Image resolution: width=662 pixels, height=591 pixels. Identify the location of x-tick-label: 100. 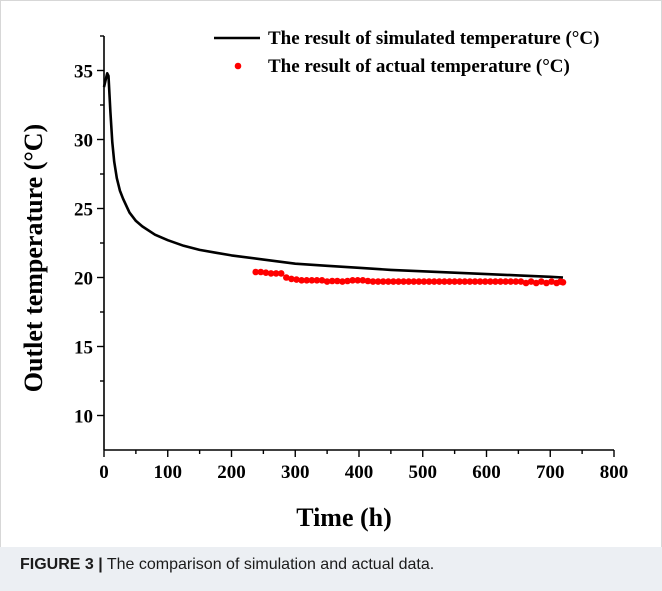
(168, 472).